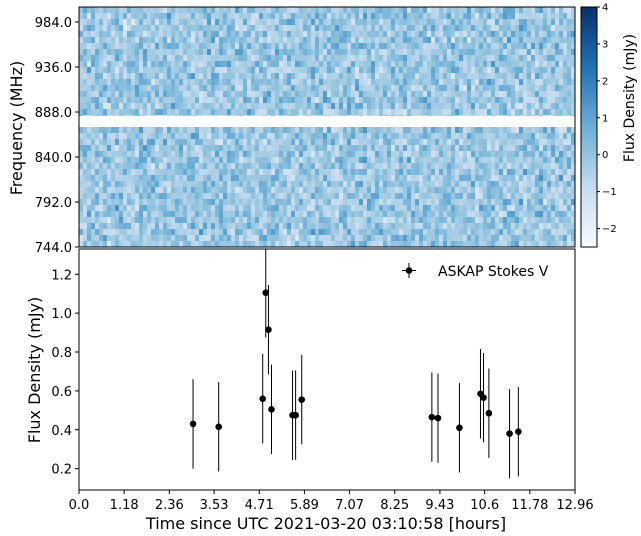 The image size is (641, 536). What do you see at coordinates (53, 248) in the screenshot?
I see `frequency-tick-label: 744.0` at bounding box center [53, 248].